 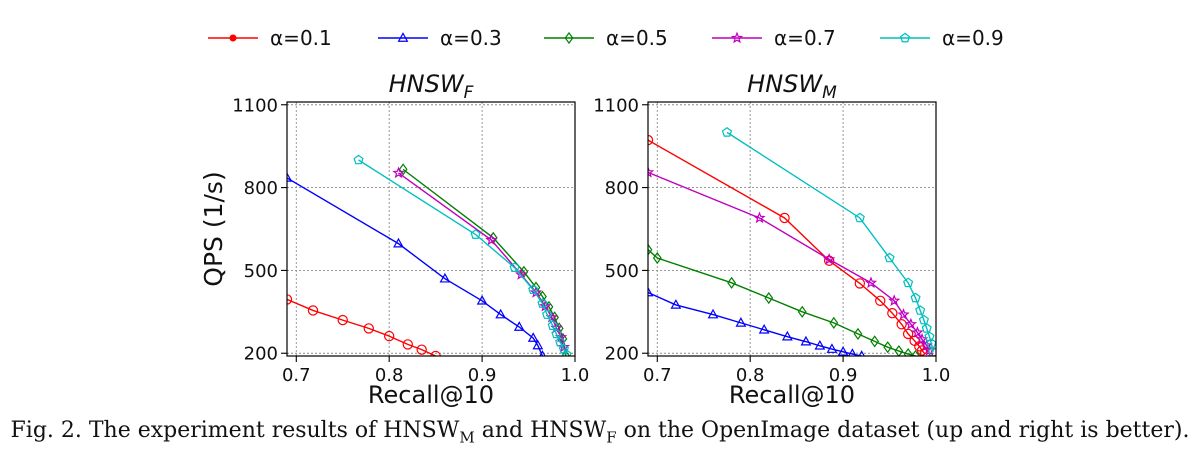 What do you see at coordinates (973, 38) in the screenshot?
I see `legend-label: α=0.9` at bounding box center [973, 38].